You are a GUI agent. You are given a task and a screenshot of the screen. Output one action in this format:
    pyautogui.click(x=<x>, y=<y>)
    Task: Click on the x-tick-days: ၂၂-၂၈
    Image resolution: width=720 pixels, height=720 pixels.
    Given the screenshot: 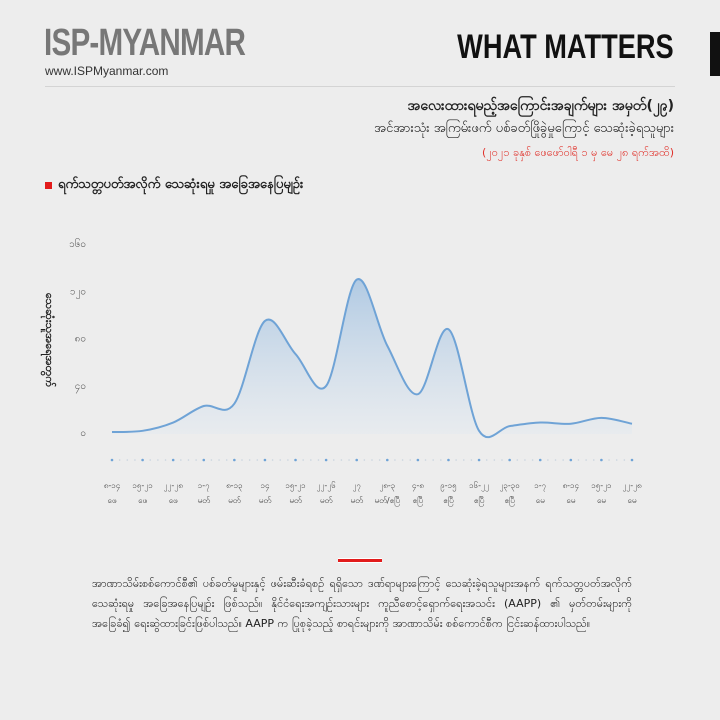 What is the action you would take?
    pyautogui.click(x=173, y=485)
    